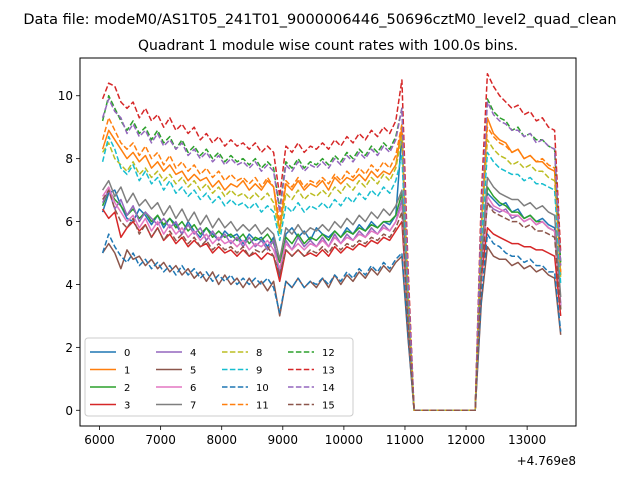  I want to click on x-axis: 6000 7000 8000 9000 10000 11000 12000 13000, so click(315, 436).